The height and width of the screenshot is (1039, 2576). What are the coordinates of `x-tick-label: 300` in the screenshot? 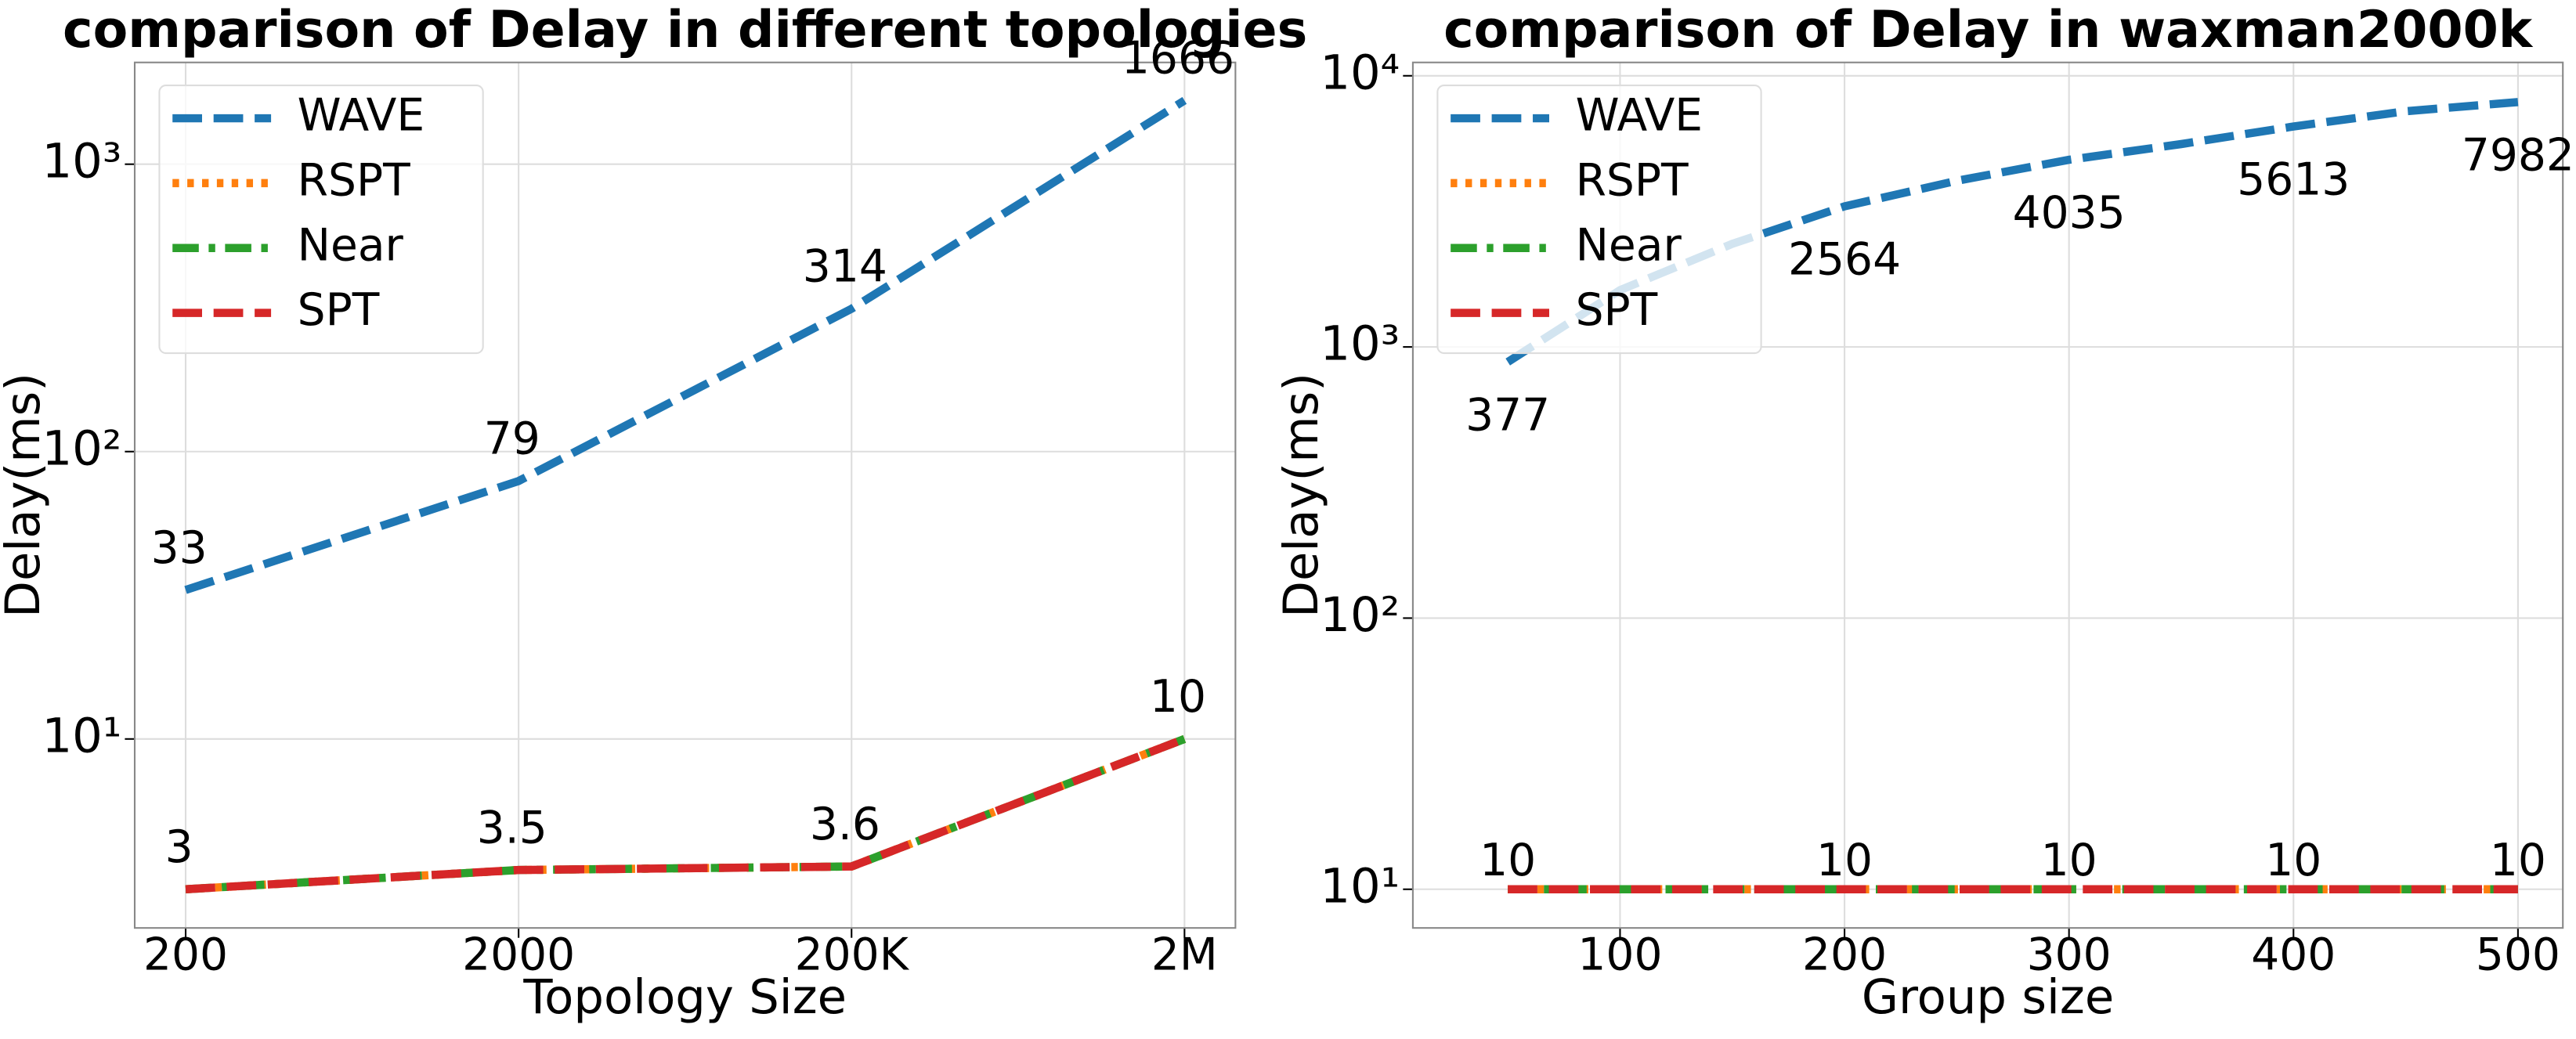 It's located at (2069, 955).